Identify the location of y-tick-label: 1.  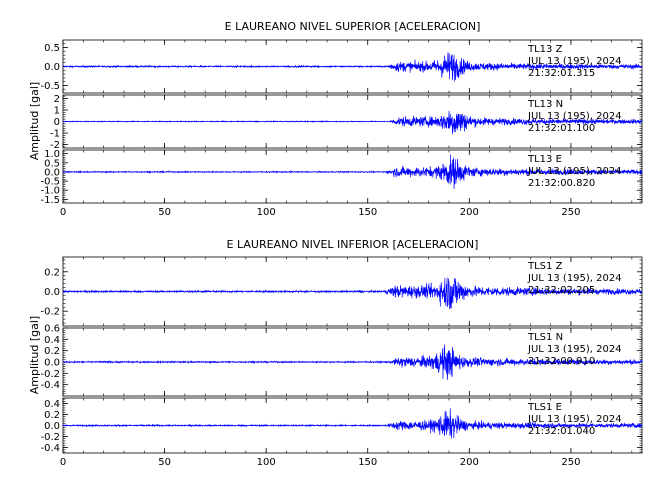
(57, 110).